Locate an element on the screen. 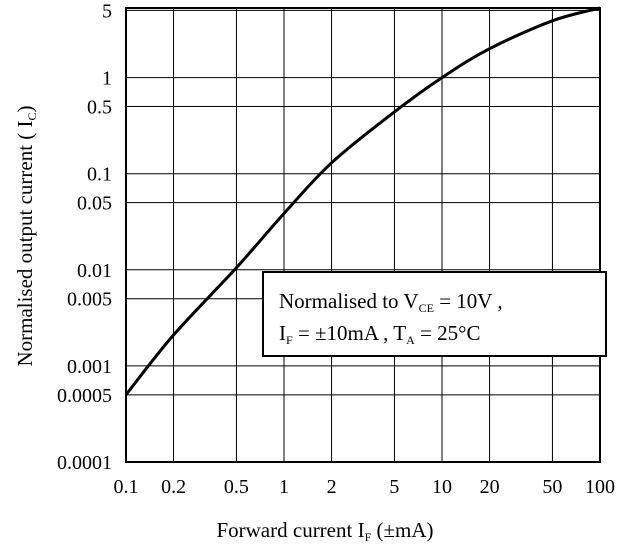 This screenshot has height=550, width=636. annotation-subscript: F is located at coordinates (289, 340).